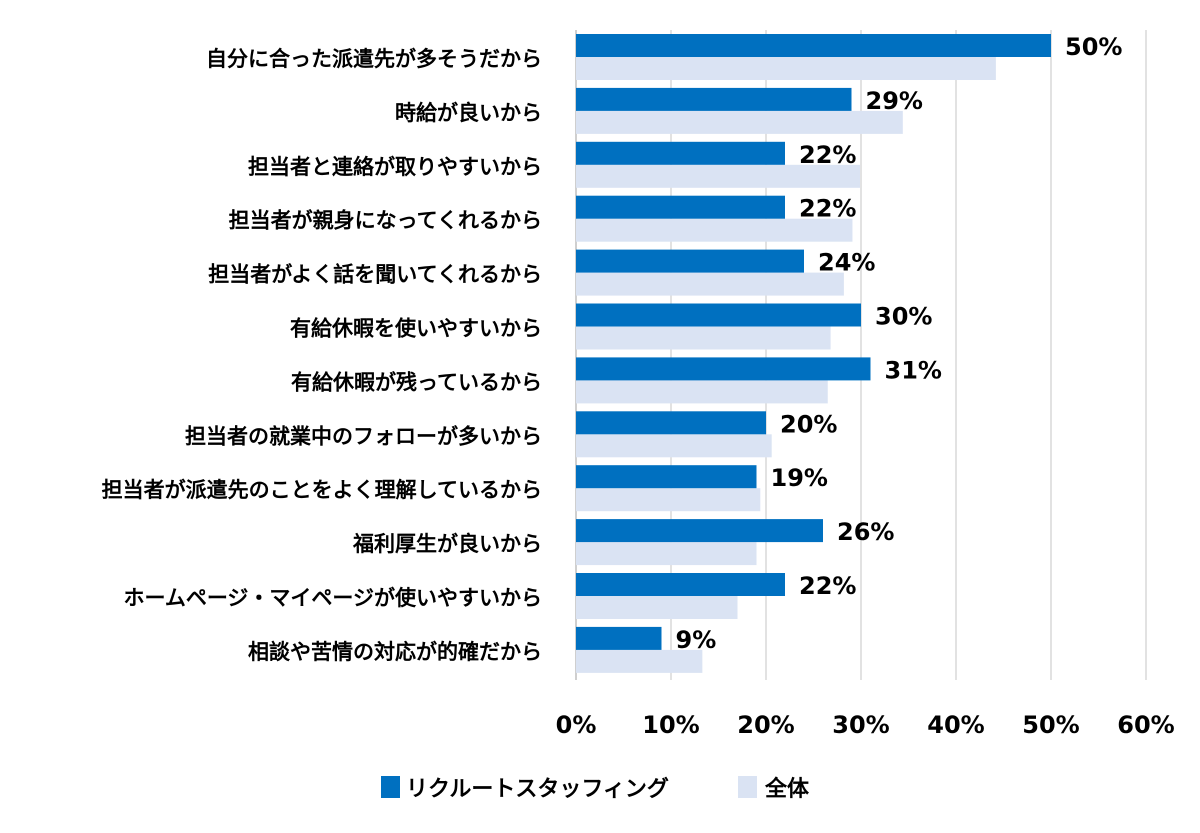 This screenshot has height=833, width=1200. Describe the element at coordinates (670, 725) in the screenshot. I see `x-tick-label: 10%` at that location.